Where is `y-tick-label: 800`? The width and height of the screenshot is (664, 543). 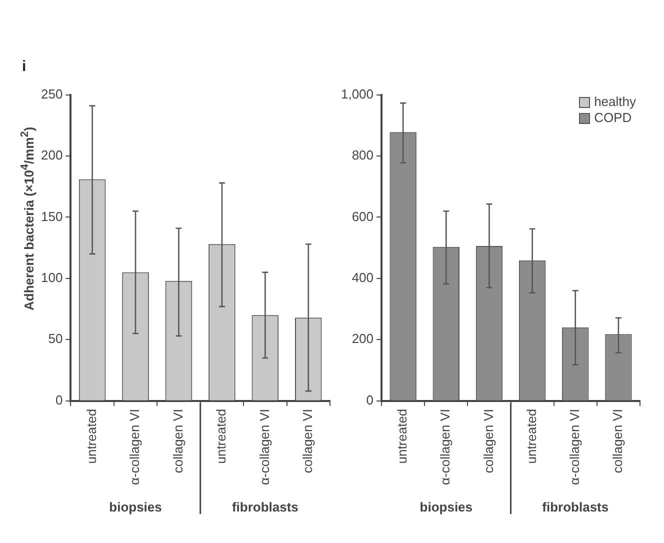 y-tick-label: 800 is located at coordinates (363, 155).